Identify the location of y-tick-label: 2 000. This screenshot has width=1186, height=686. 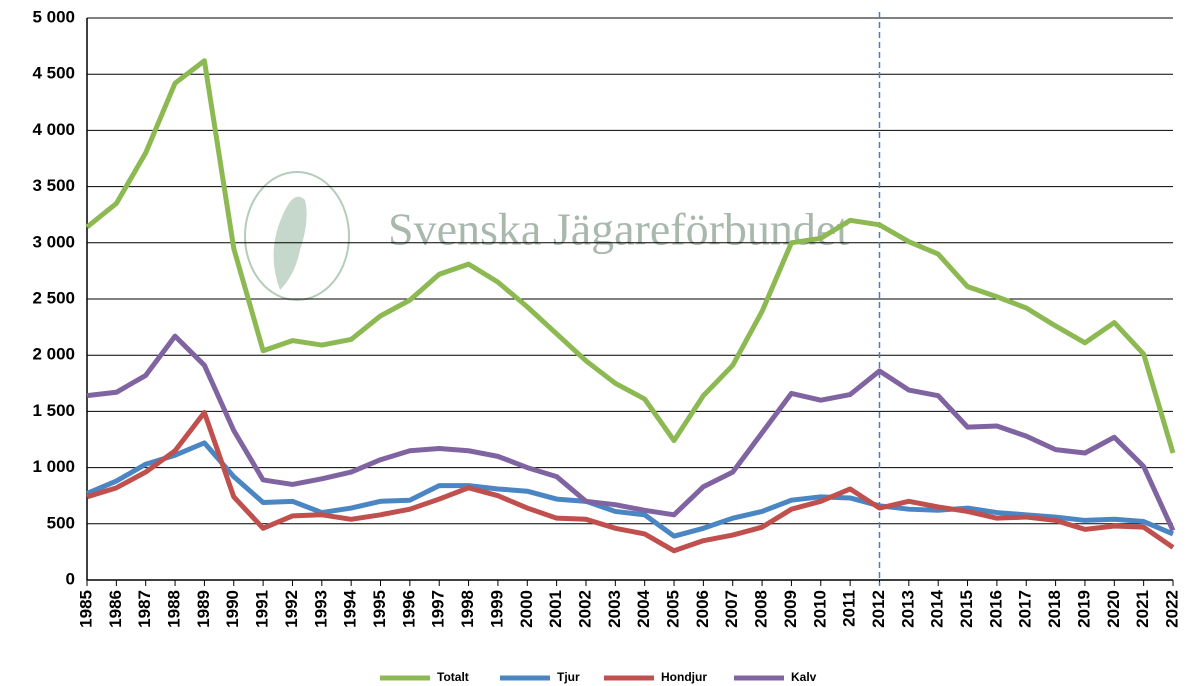
(53, 354).